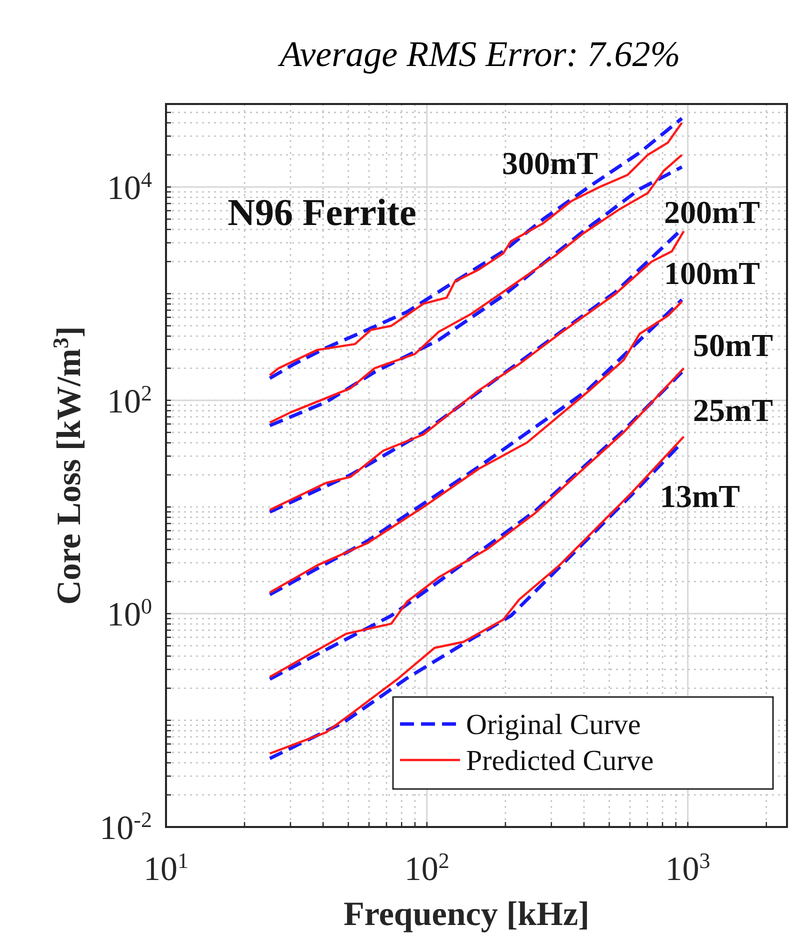 This screenshot has height=936, width=789. Describe the element at coordinates (129, 186) in the screenshot. I see `y-tick-label: 10$^{4}$` at that location.